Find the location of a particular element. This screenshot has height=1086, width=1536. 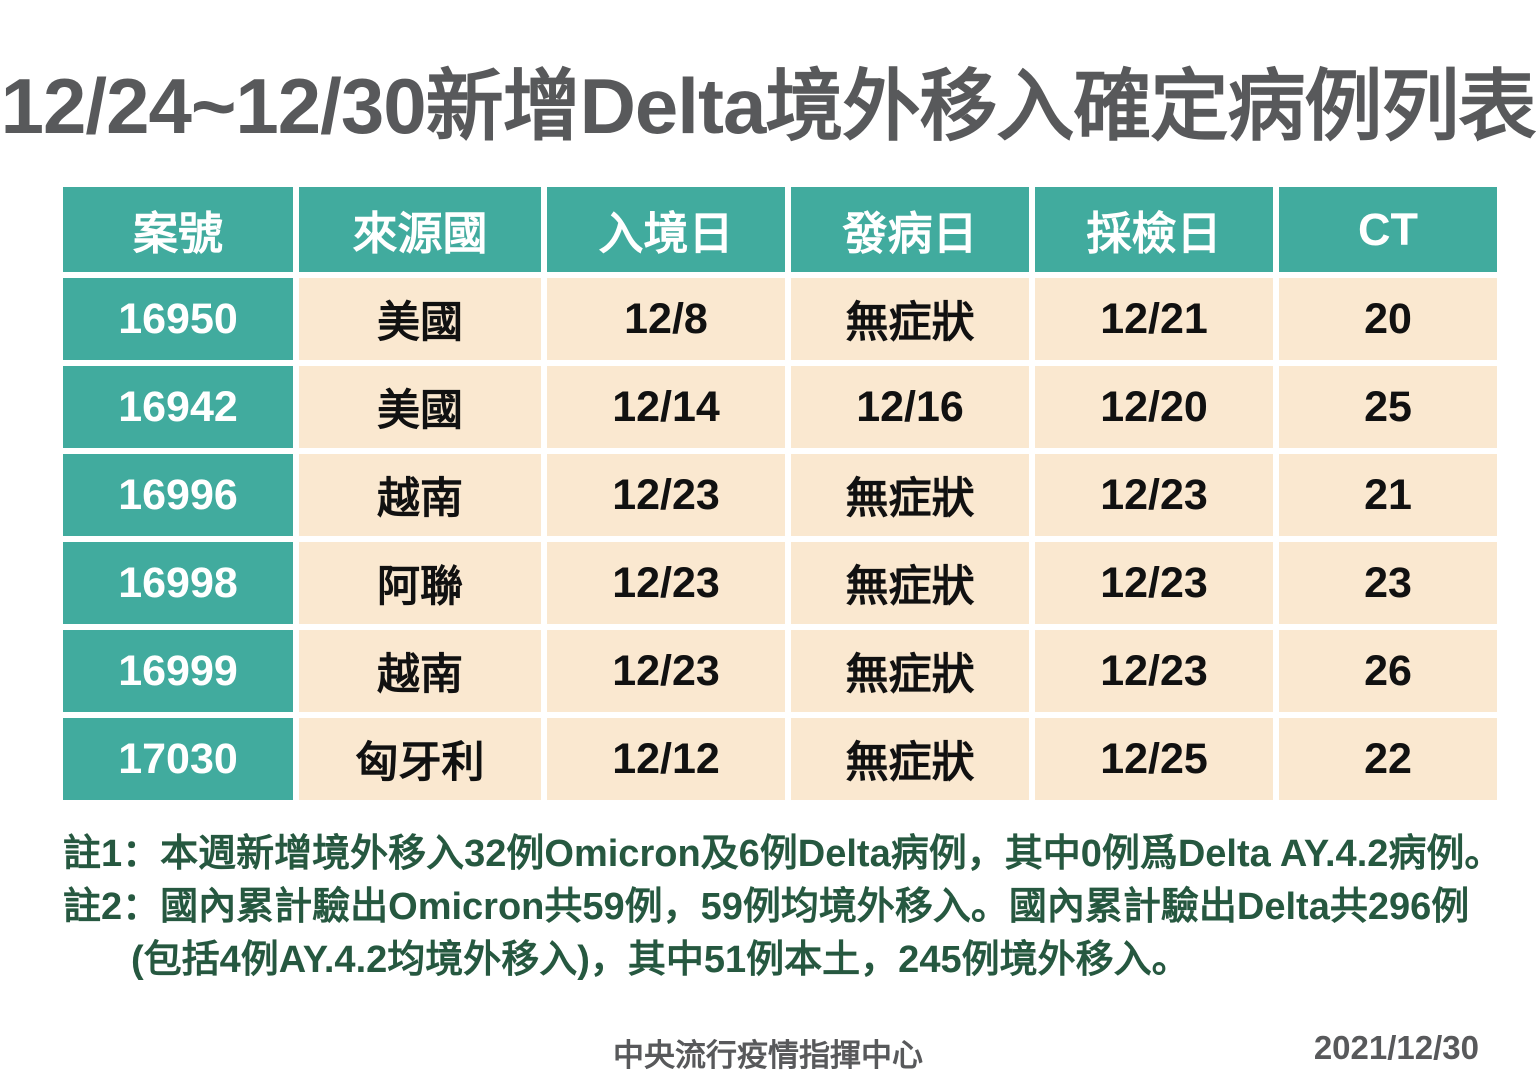

table-cell: 12/12 is located at coordinates (666, 759).